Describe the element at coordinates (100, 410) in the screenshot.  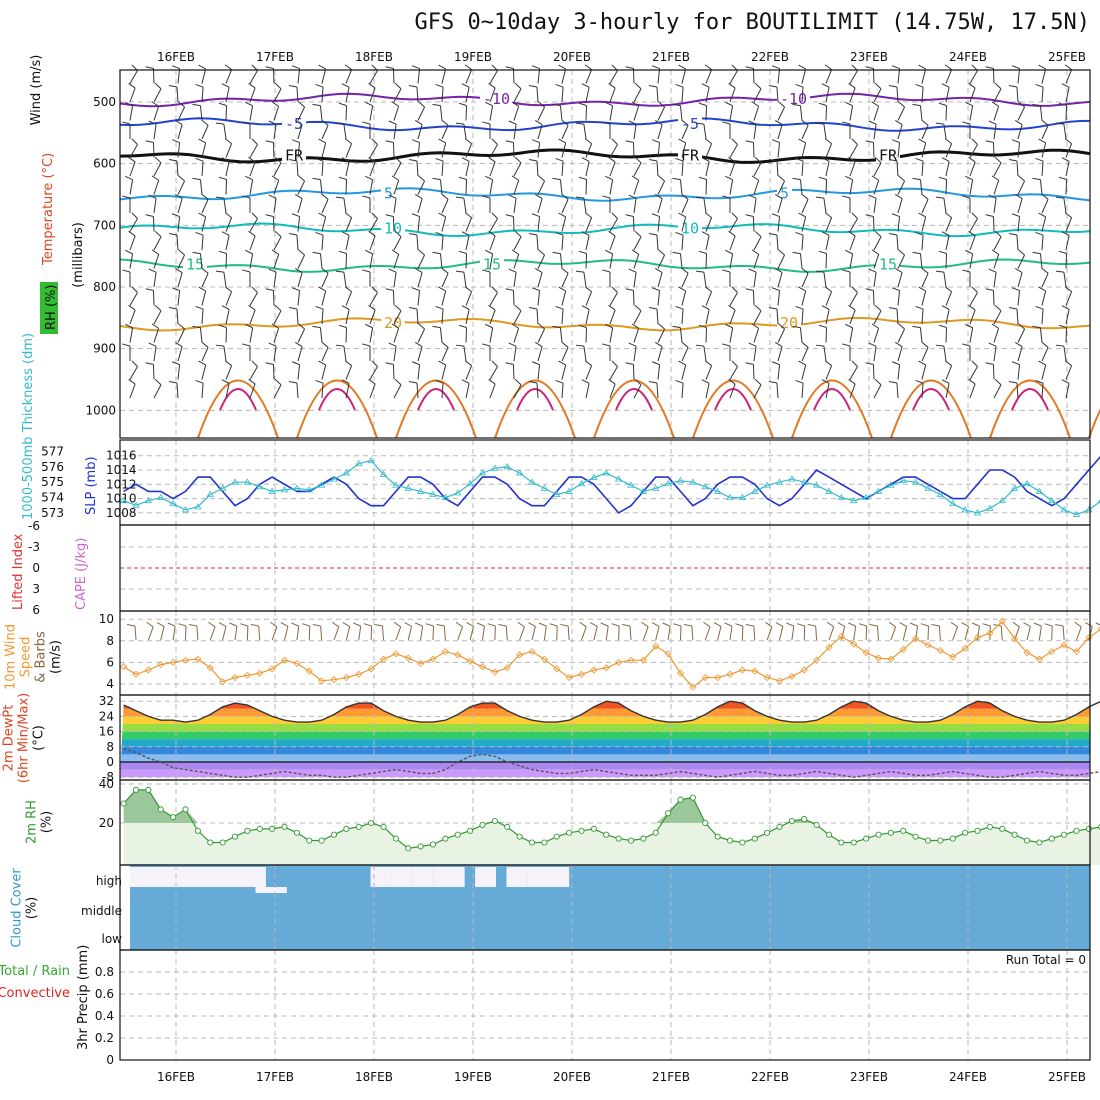
I see `pressure-tick-label: 1000` at that location.